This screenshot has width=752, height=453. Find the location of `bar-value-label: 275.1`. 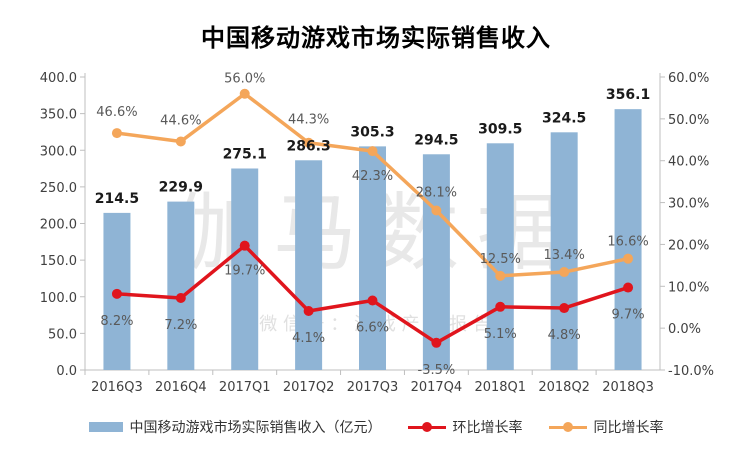

bar-value-label: 275.1 is located at coordinates (245, 154).